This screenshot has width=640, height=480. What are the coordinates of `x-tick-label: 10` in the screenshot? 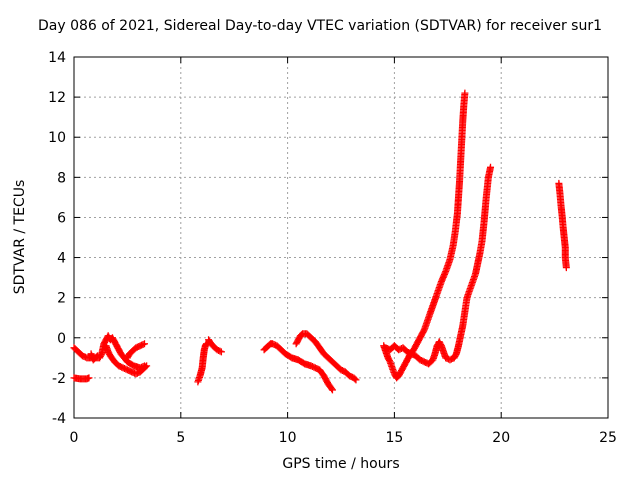 It's located at (288, 438).